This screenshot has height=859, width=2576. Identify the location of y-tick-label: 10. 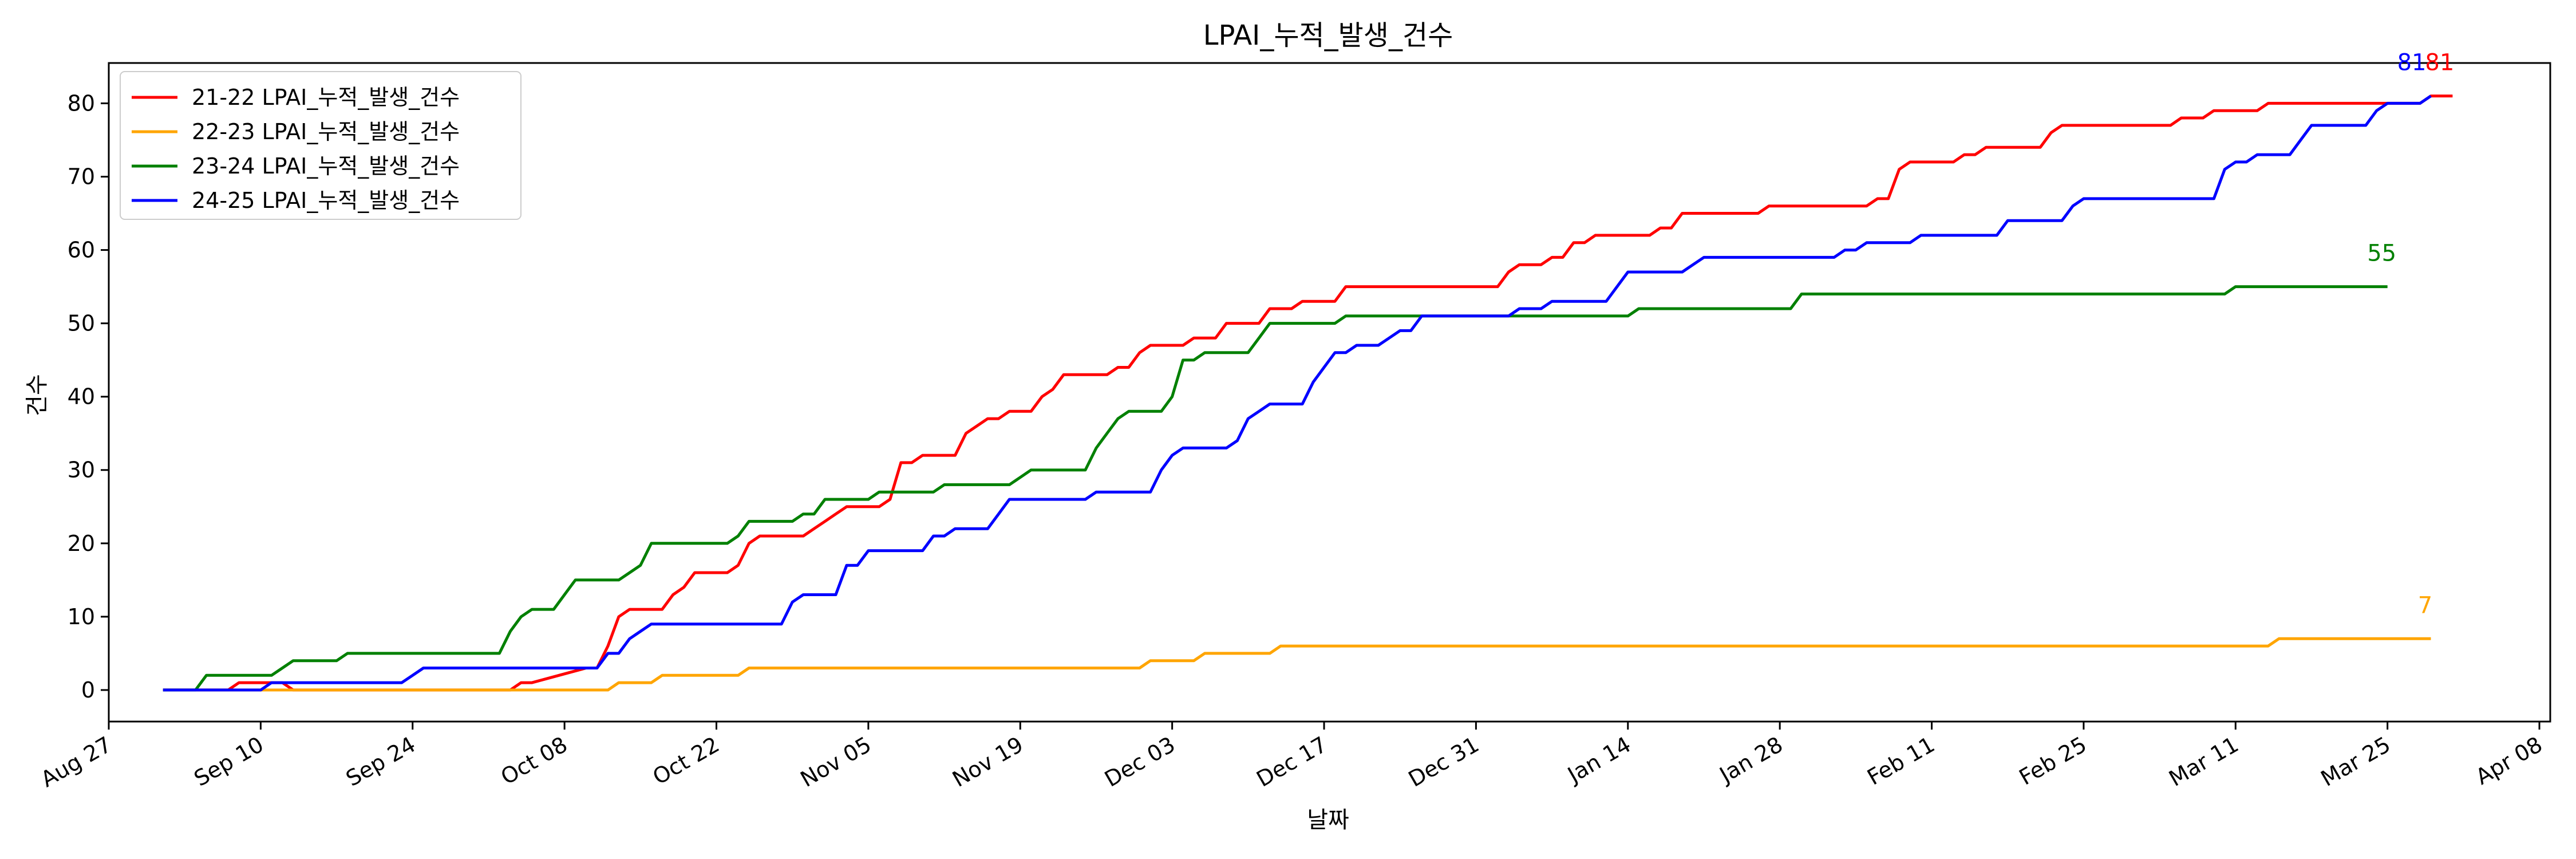
(81, 616).